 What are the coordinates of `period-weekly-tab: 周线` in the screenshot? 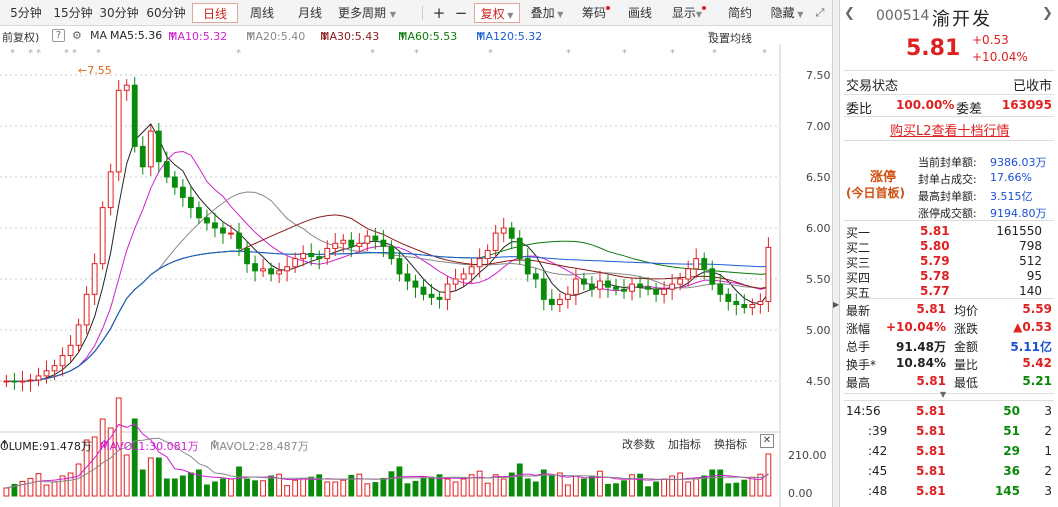 It's located at (261, 13).